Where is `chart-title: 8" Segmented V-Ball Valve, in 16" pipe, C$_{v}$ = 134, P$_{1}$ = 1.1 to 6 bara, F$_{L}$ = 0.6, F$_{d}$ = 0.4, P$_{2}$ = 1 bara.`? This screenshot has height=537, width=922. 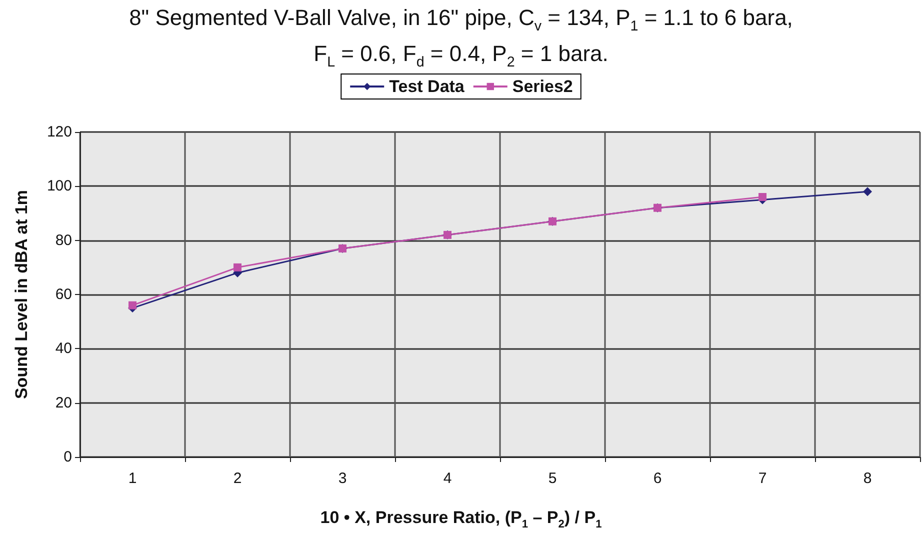
chart-title: 8" Segmented V-Ball Valve, in 16" pipe, C$_{v}$ = 134, P$_{1}$ = 1.1 to 6 bara, F$_{L}$ = 0.6, F$_{d}$ = 0.4, P$_{2}$ = 1 bara. is located at coordinates (461, 38).